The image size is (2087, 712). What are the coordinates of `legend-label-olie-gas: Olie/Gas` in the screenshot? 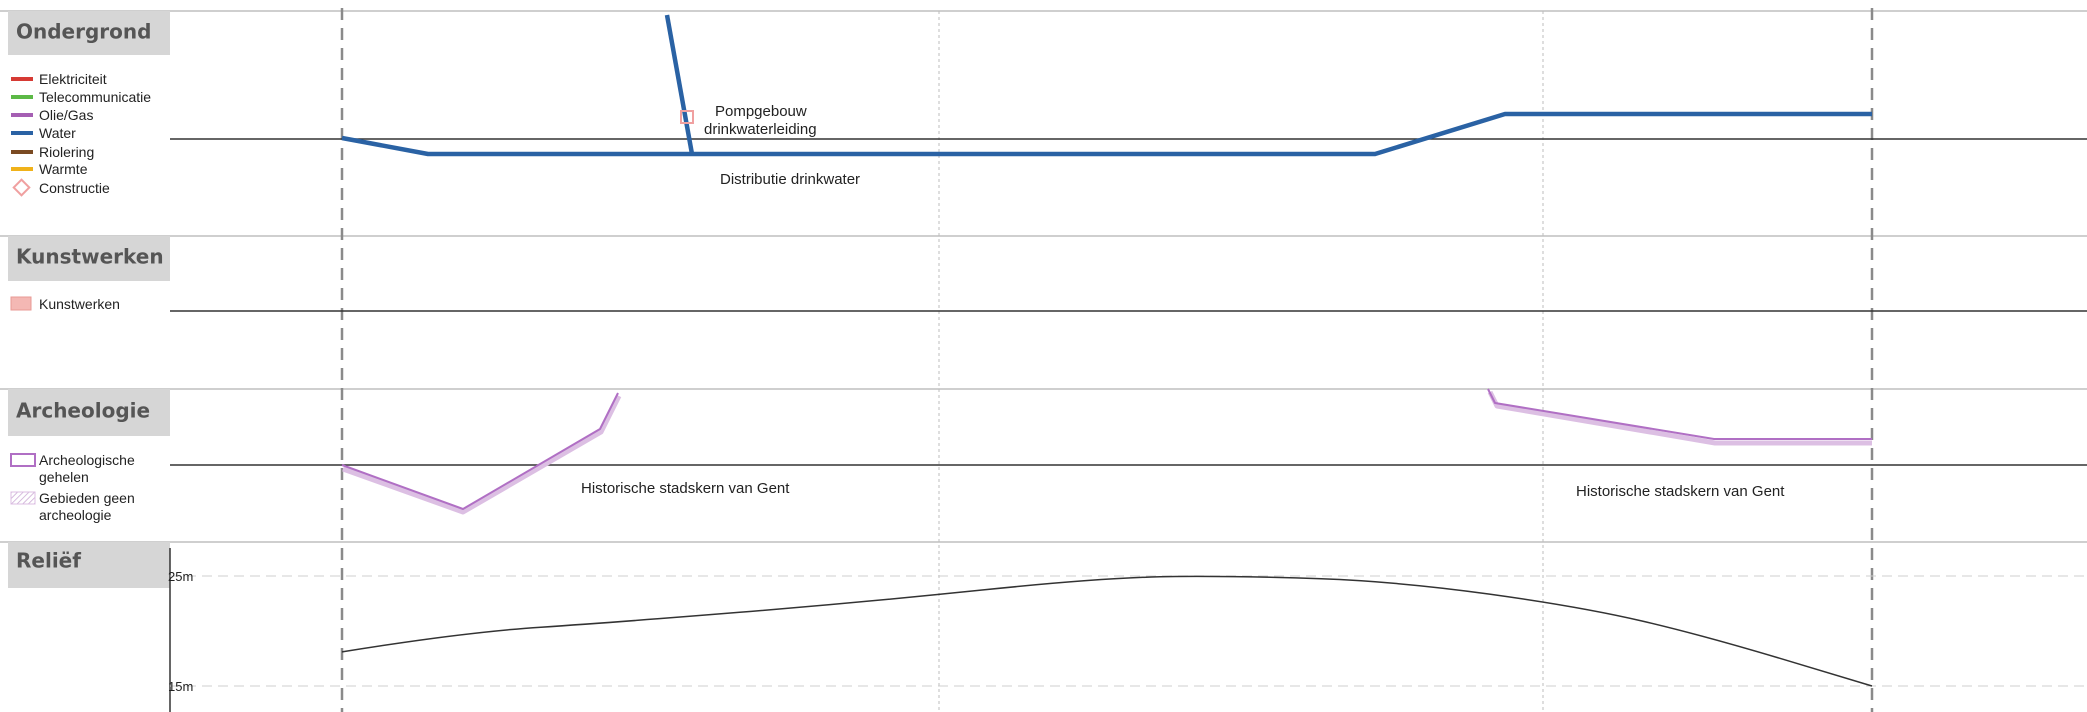 It's located at (66, 115).